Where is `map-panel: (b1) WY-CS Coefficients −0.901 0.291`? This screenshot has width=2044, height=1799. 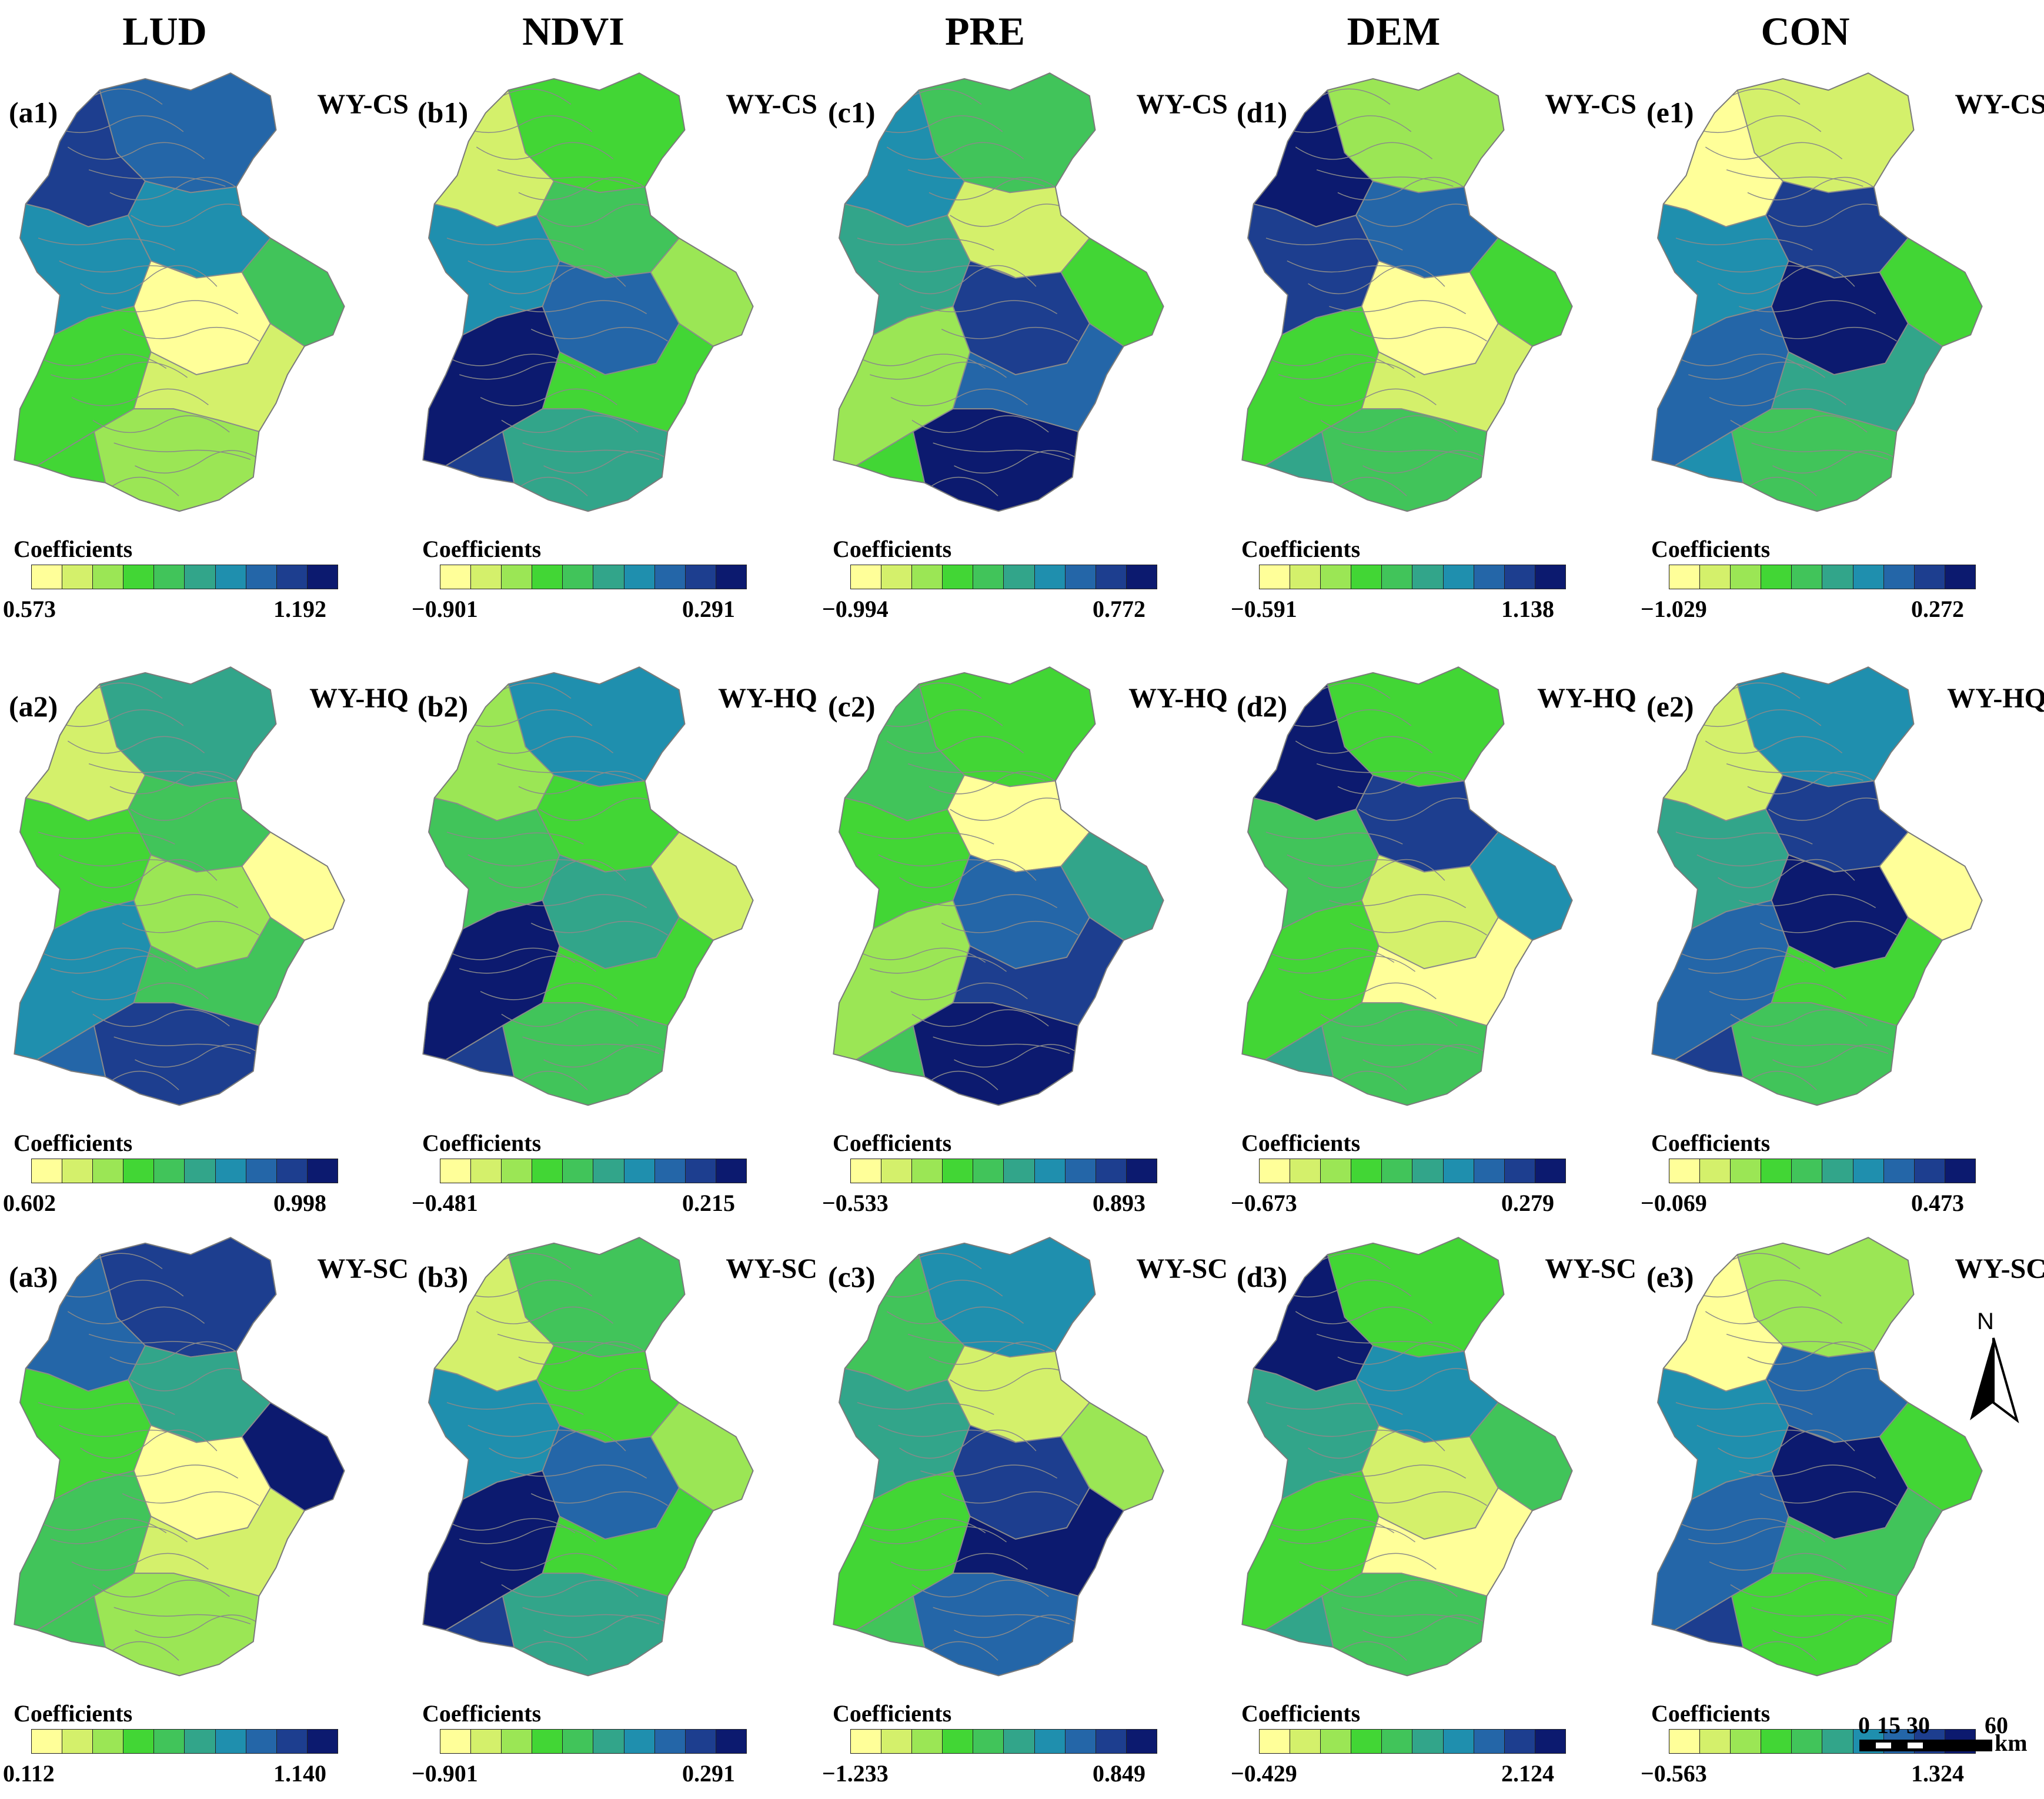
map-panel: (b1) WY-CS Coefficients −0.901 0.291 is located at coordinates (615, 341).